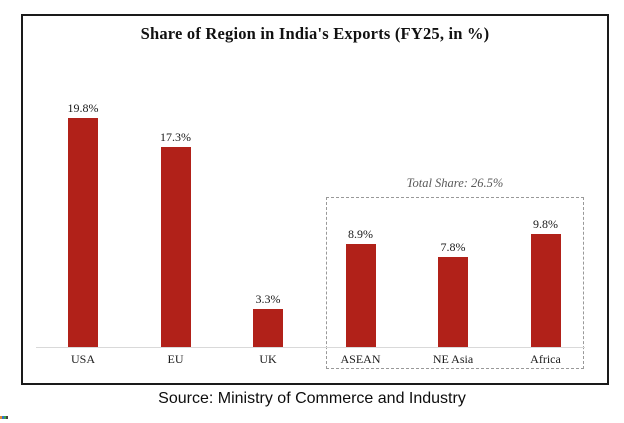  What do you see at coordinates (268, 328) in the screenshot?
I see `bar-uk` at bounding box center [268, 328].